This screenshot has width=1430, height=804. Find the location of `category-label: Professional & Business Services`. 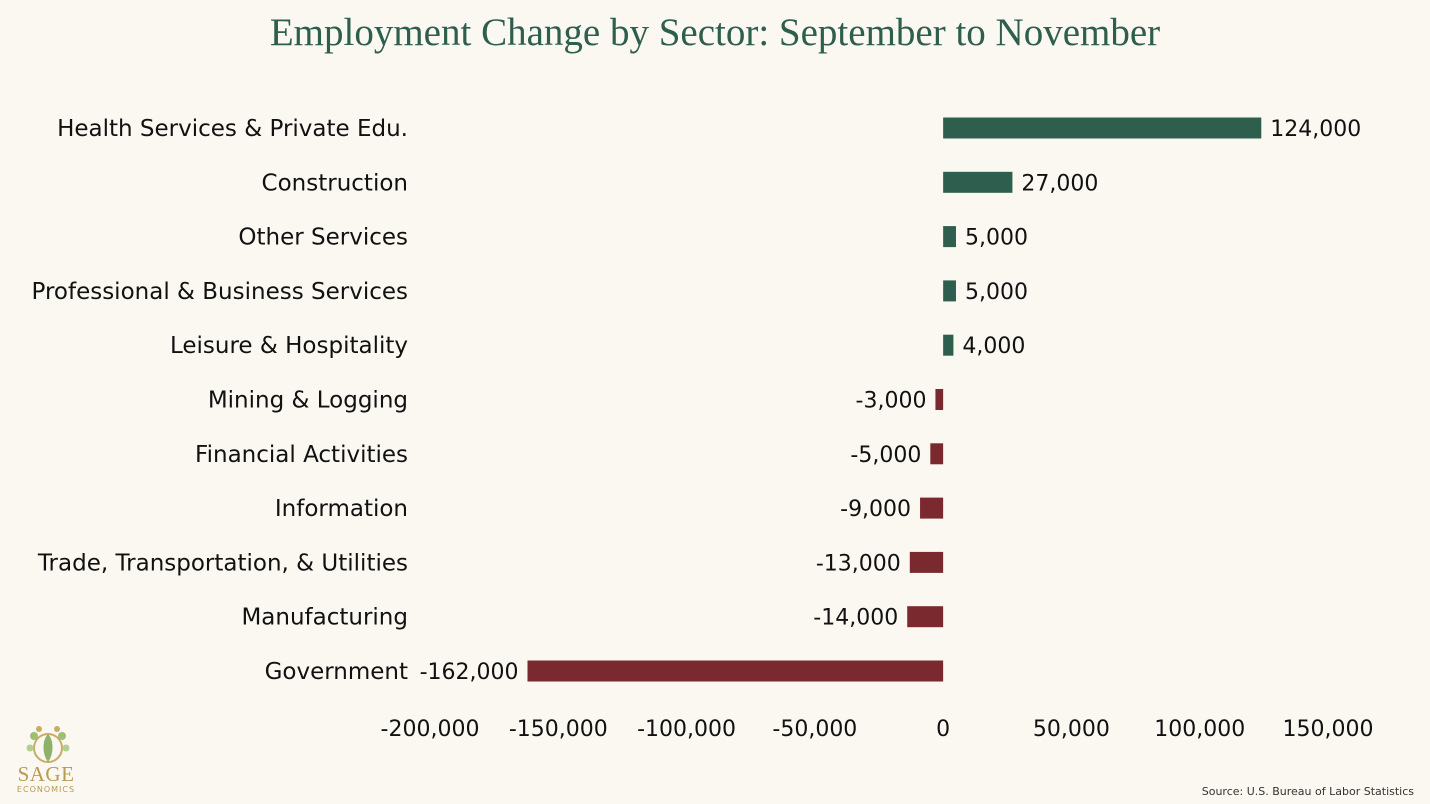

category-label: Professional & Business Services is located at coordinates (219, 292).